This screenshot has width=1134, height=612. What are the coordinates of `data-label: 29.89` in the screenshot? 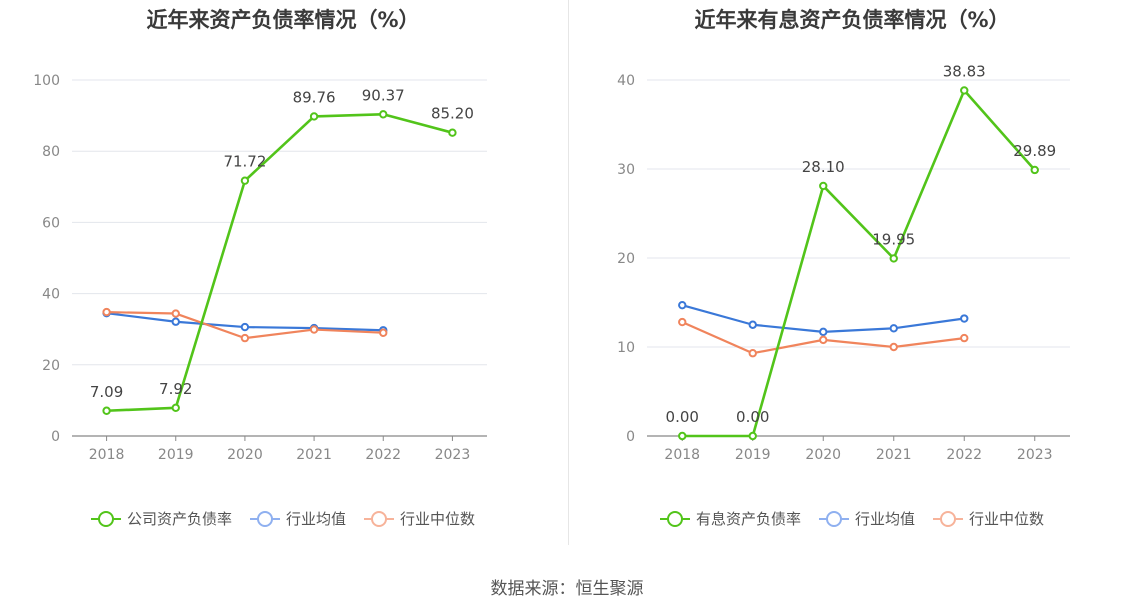 It's located at (1034, 151).